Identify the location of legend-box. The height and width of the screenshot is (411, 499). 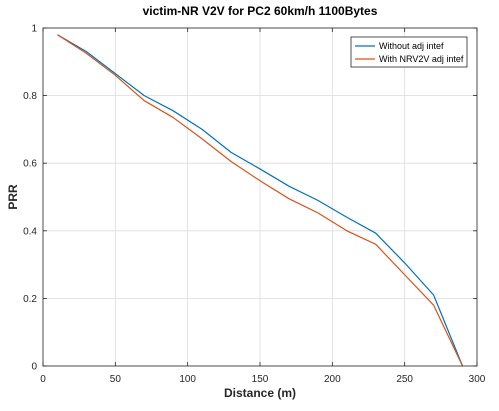
(409, 52).